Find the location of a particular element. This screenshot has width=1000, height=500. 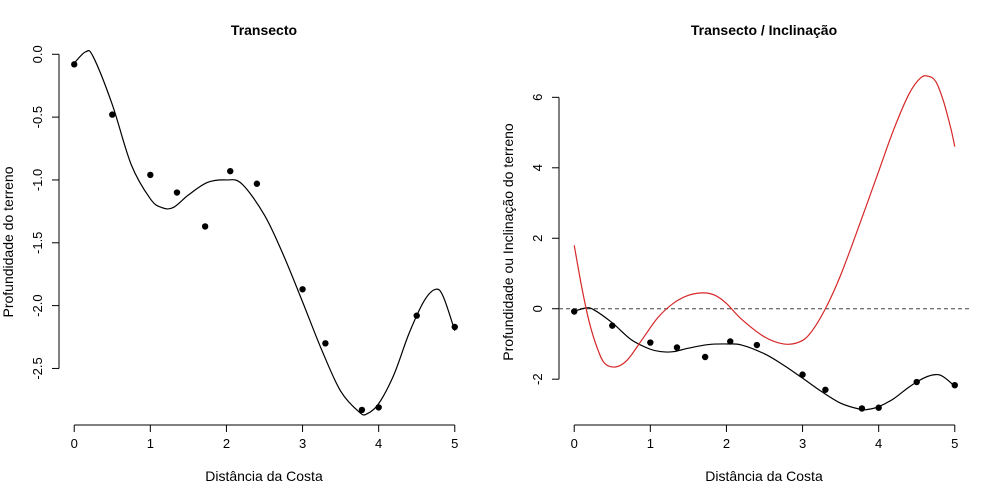

y-tick-label: -2 is located at coordinates (537, 379).